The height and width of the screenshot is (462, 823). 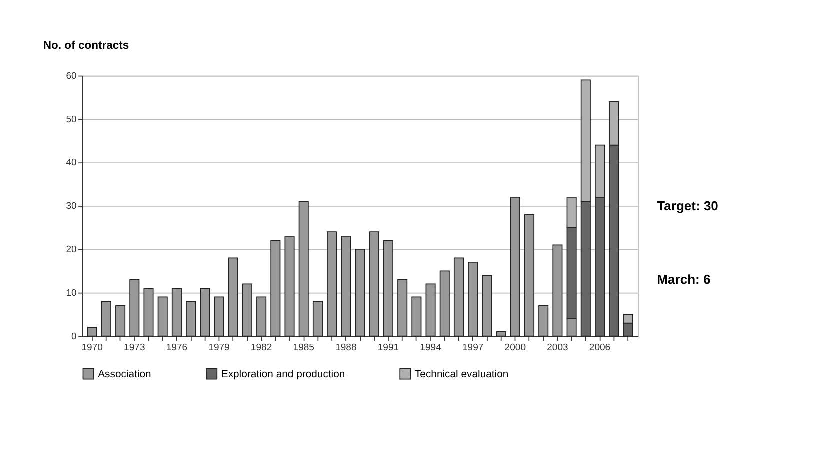 I want to click on legend-label: Association, so click(x=125, y=374).